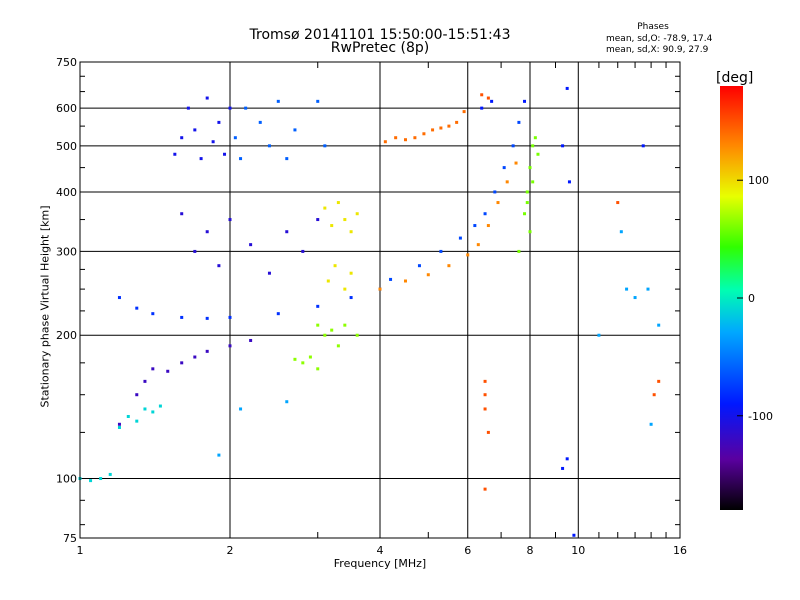 The width and height of the screenshot is (800, 600). Describe the element at coordinates (80, 550) in the screenshot. I see `x-tick-label: 1` at that location.